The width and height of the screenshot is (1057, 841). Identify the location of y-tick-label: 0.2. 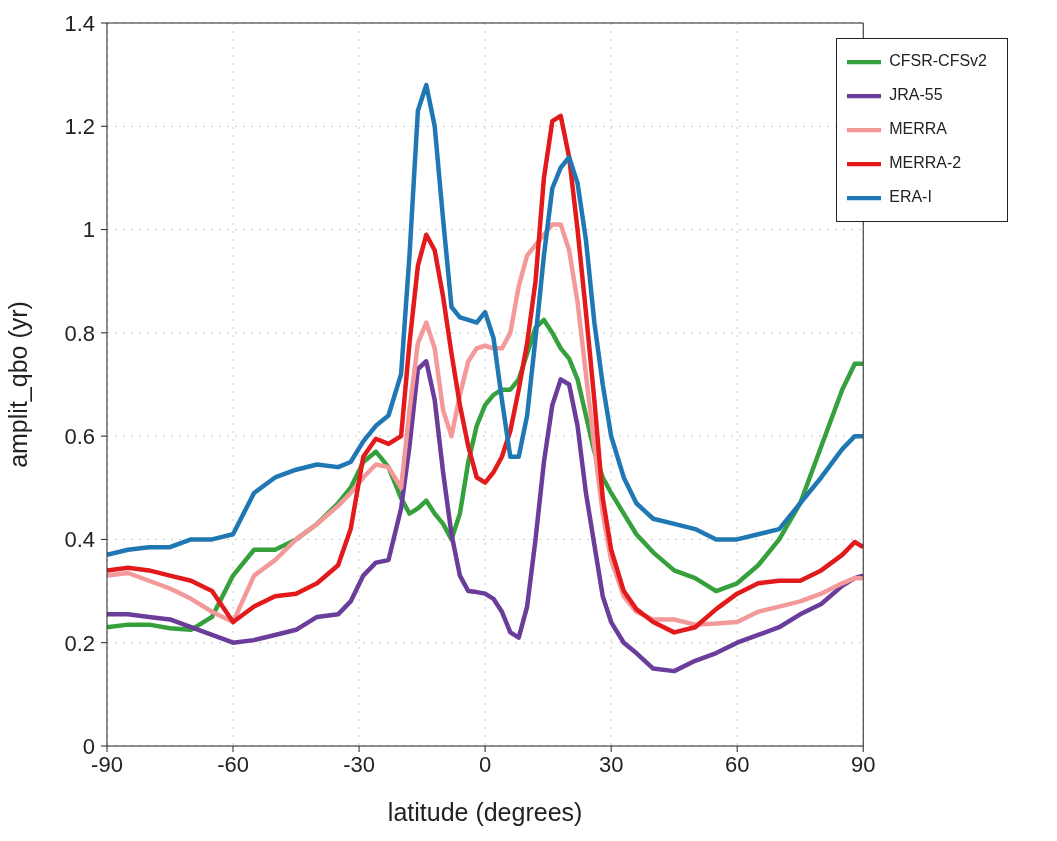
(79, 643).